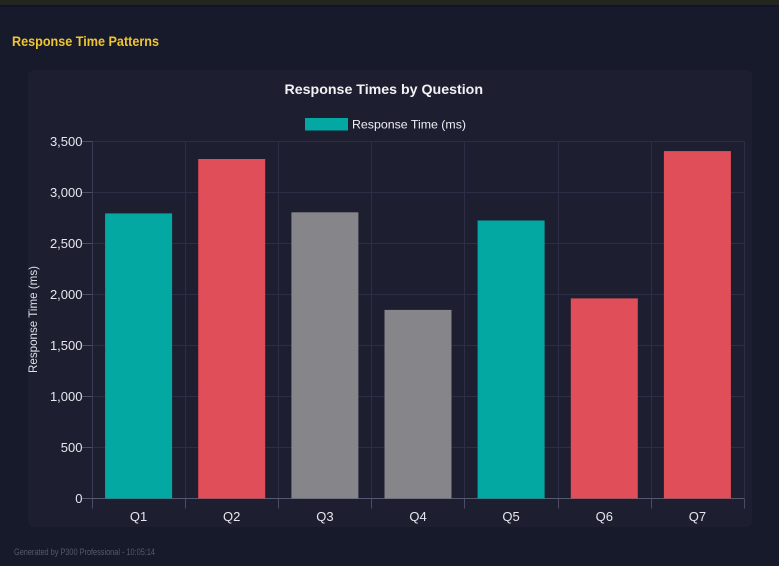 This screenshot has width=779, height=566. Describe the element at coordinates (138, 516) in the screenshot. I see `svg-text: Q1` at that location.